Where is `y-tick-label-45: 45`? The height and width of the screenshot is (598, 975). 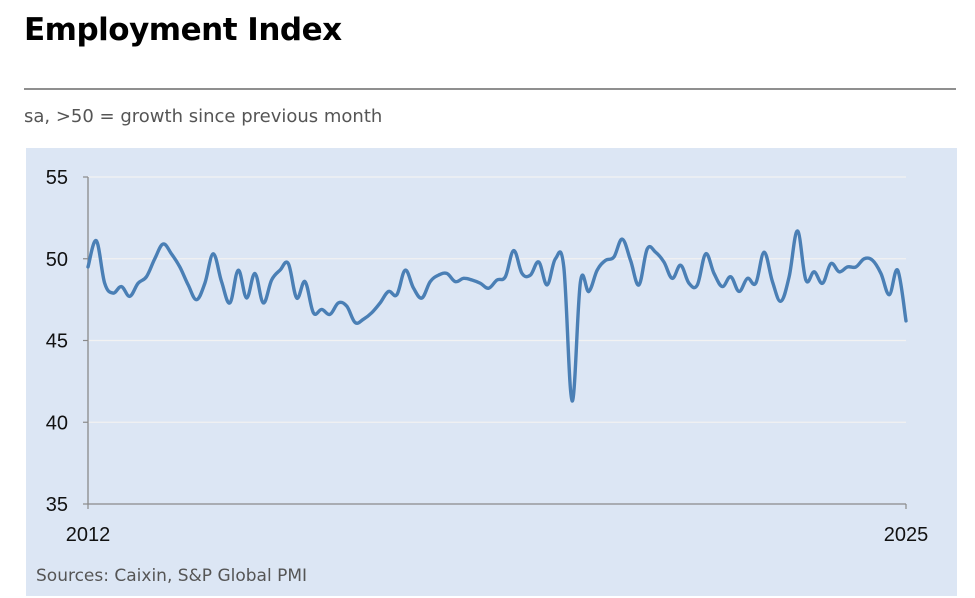 y-tick-label-45: 45 is located at coordinates (57, 342).